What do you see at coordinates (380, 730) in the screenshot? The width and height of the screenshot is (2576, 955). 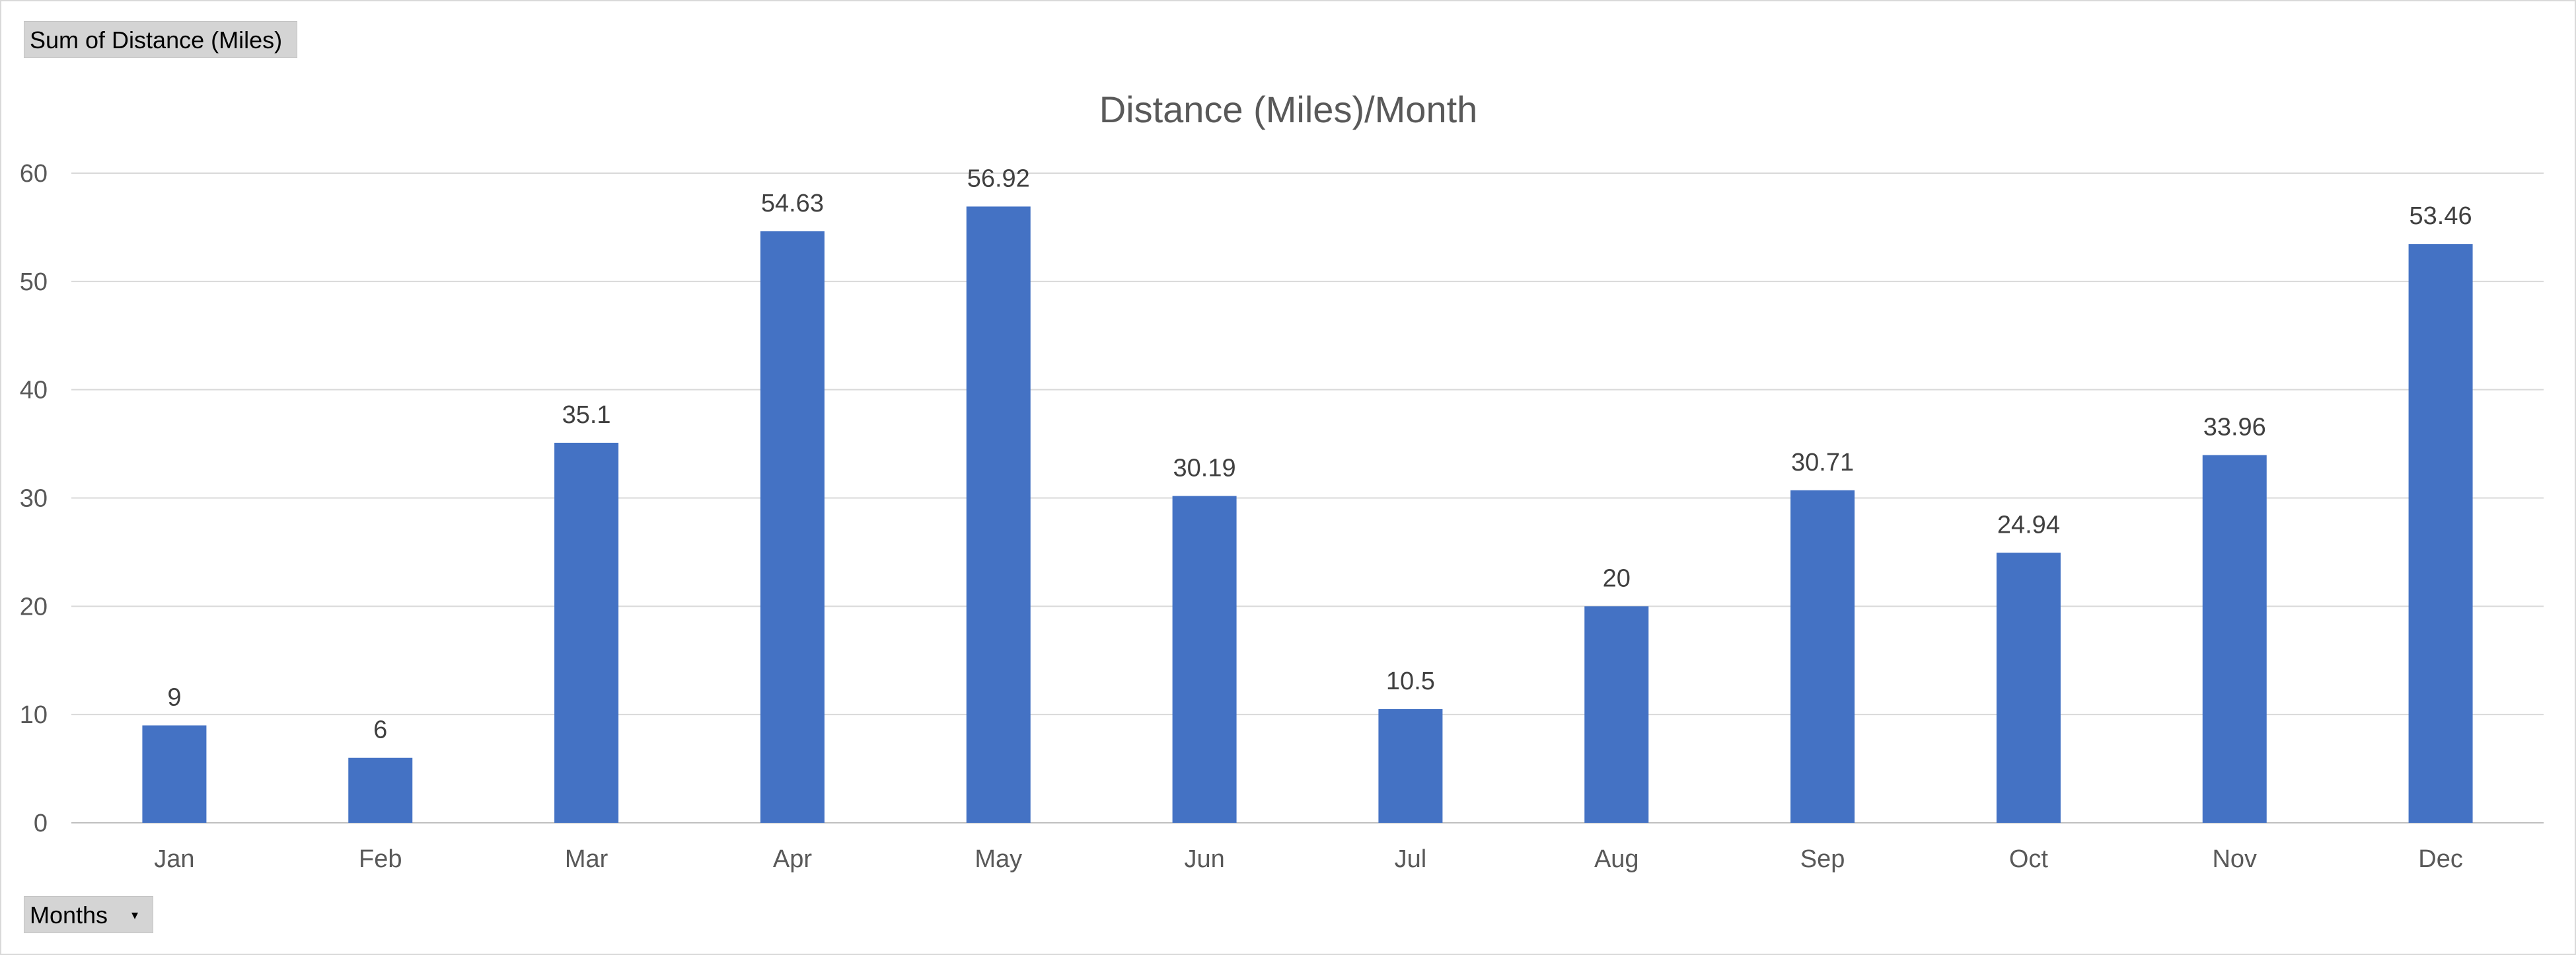 I see `data-label-feb: 6` at bounding box center [380, 730].